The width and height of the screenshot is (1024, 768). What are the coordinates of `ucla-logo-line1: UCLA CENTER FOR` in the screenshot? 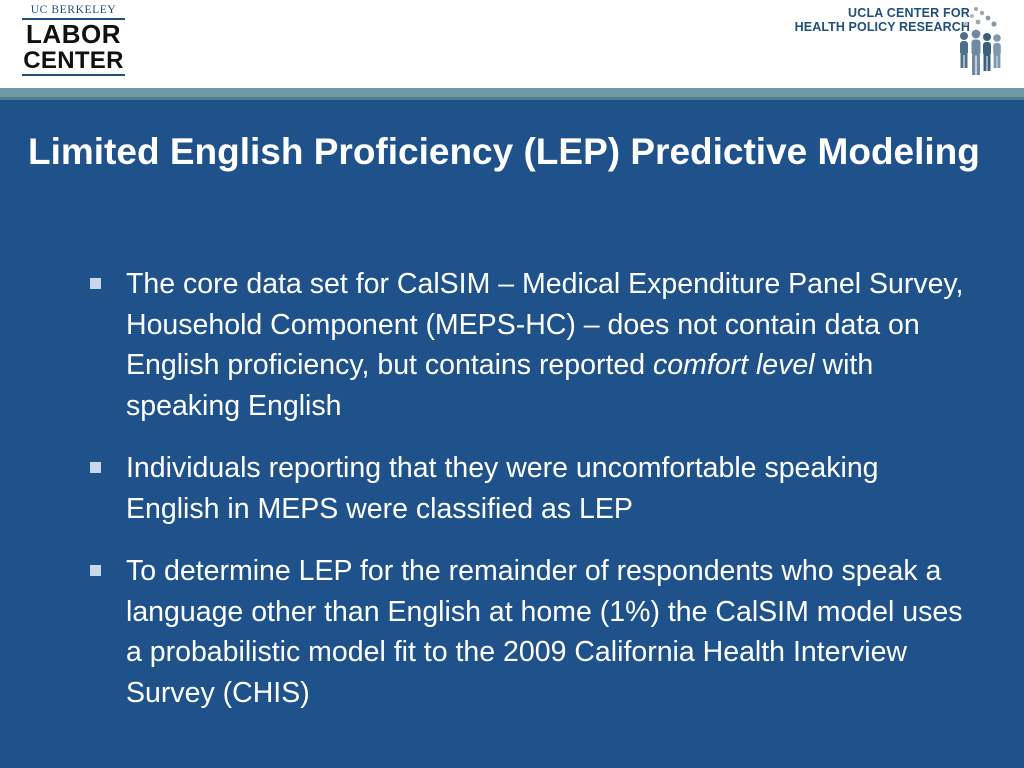 It's located at (909, 13).